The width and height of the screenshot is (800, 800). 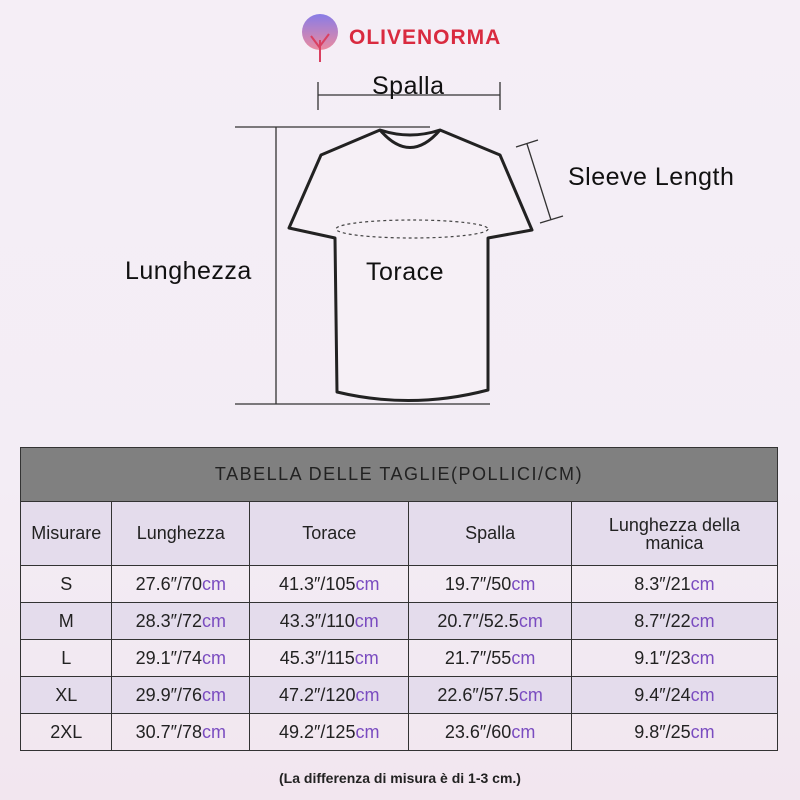 What do you see at coordinates (181, 584) in the screenshot?
I see `measure-cell: 27.6″/70cm` at bounding box center [181, 584].